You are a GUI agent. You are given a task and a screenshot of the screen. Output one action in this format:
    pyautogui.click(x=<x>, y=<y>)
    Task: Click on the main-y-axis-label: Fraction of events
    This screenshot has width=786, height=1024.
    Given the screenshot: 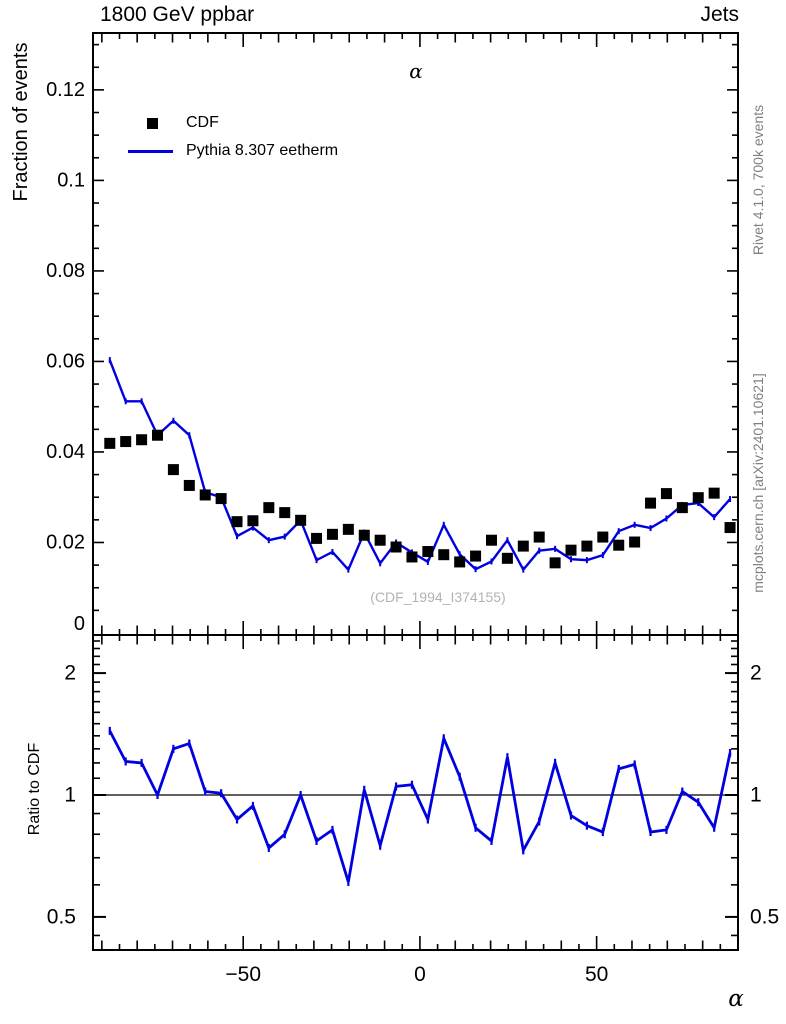 What is the action you would take?
    pyautogui.click(x=21, y=122)
    